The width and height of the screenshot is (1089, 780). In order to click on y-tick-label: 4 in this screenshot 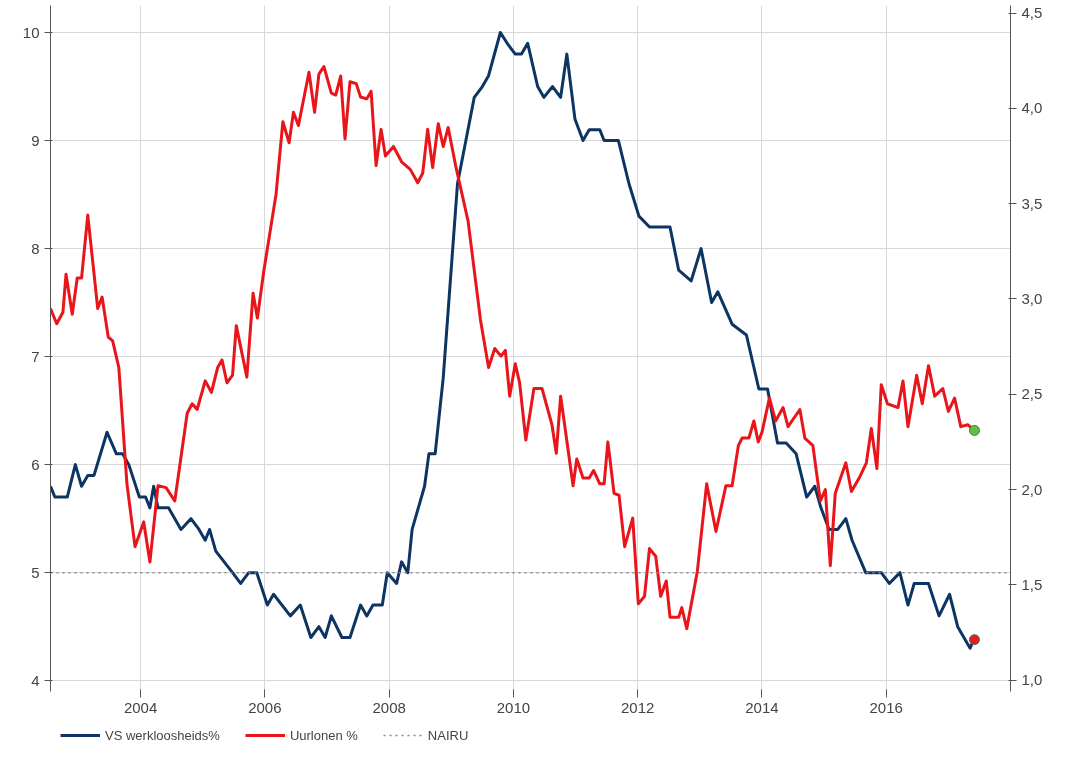, I will do `click(35, 680)`.